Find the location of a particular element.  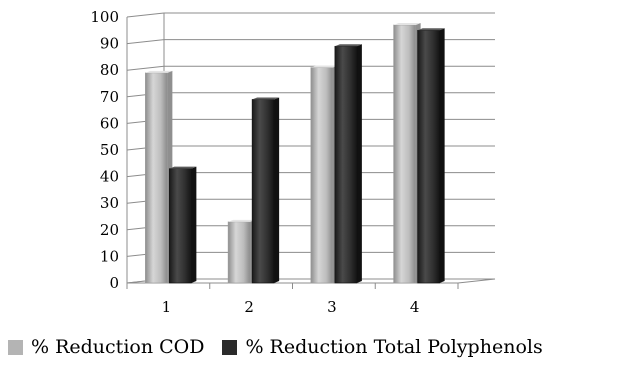

legend-swatch-cod is located at coordinates (15, 347).